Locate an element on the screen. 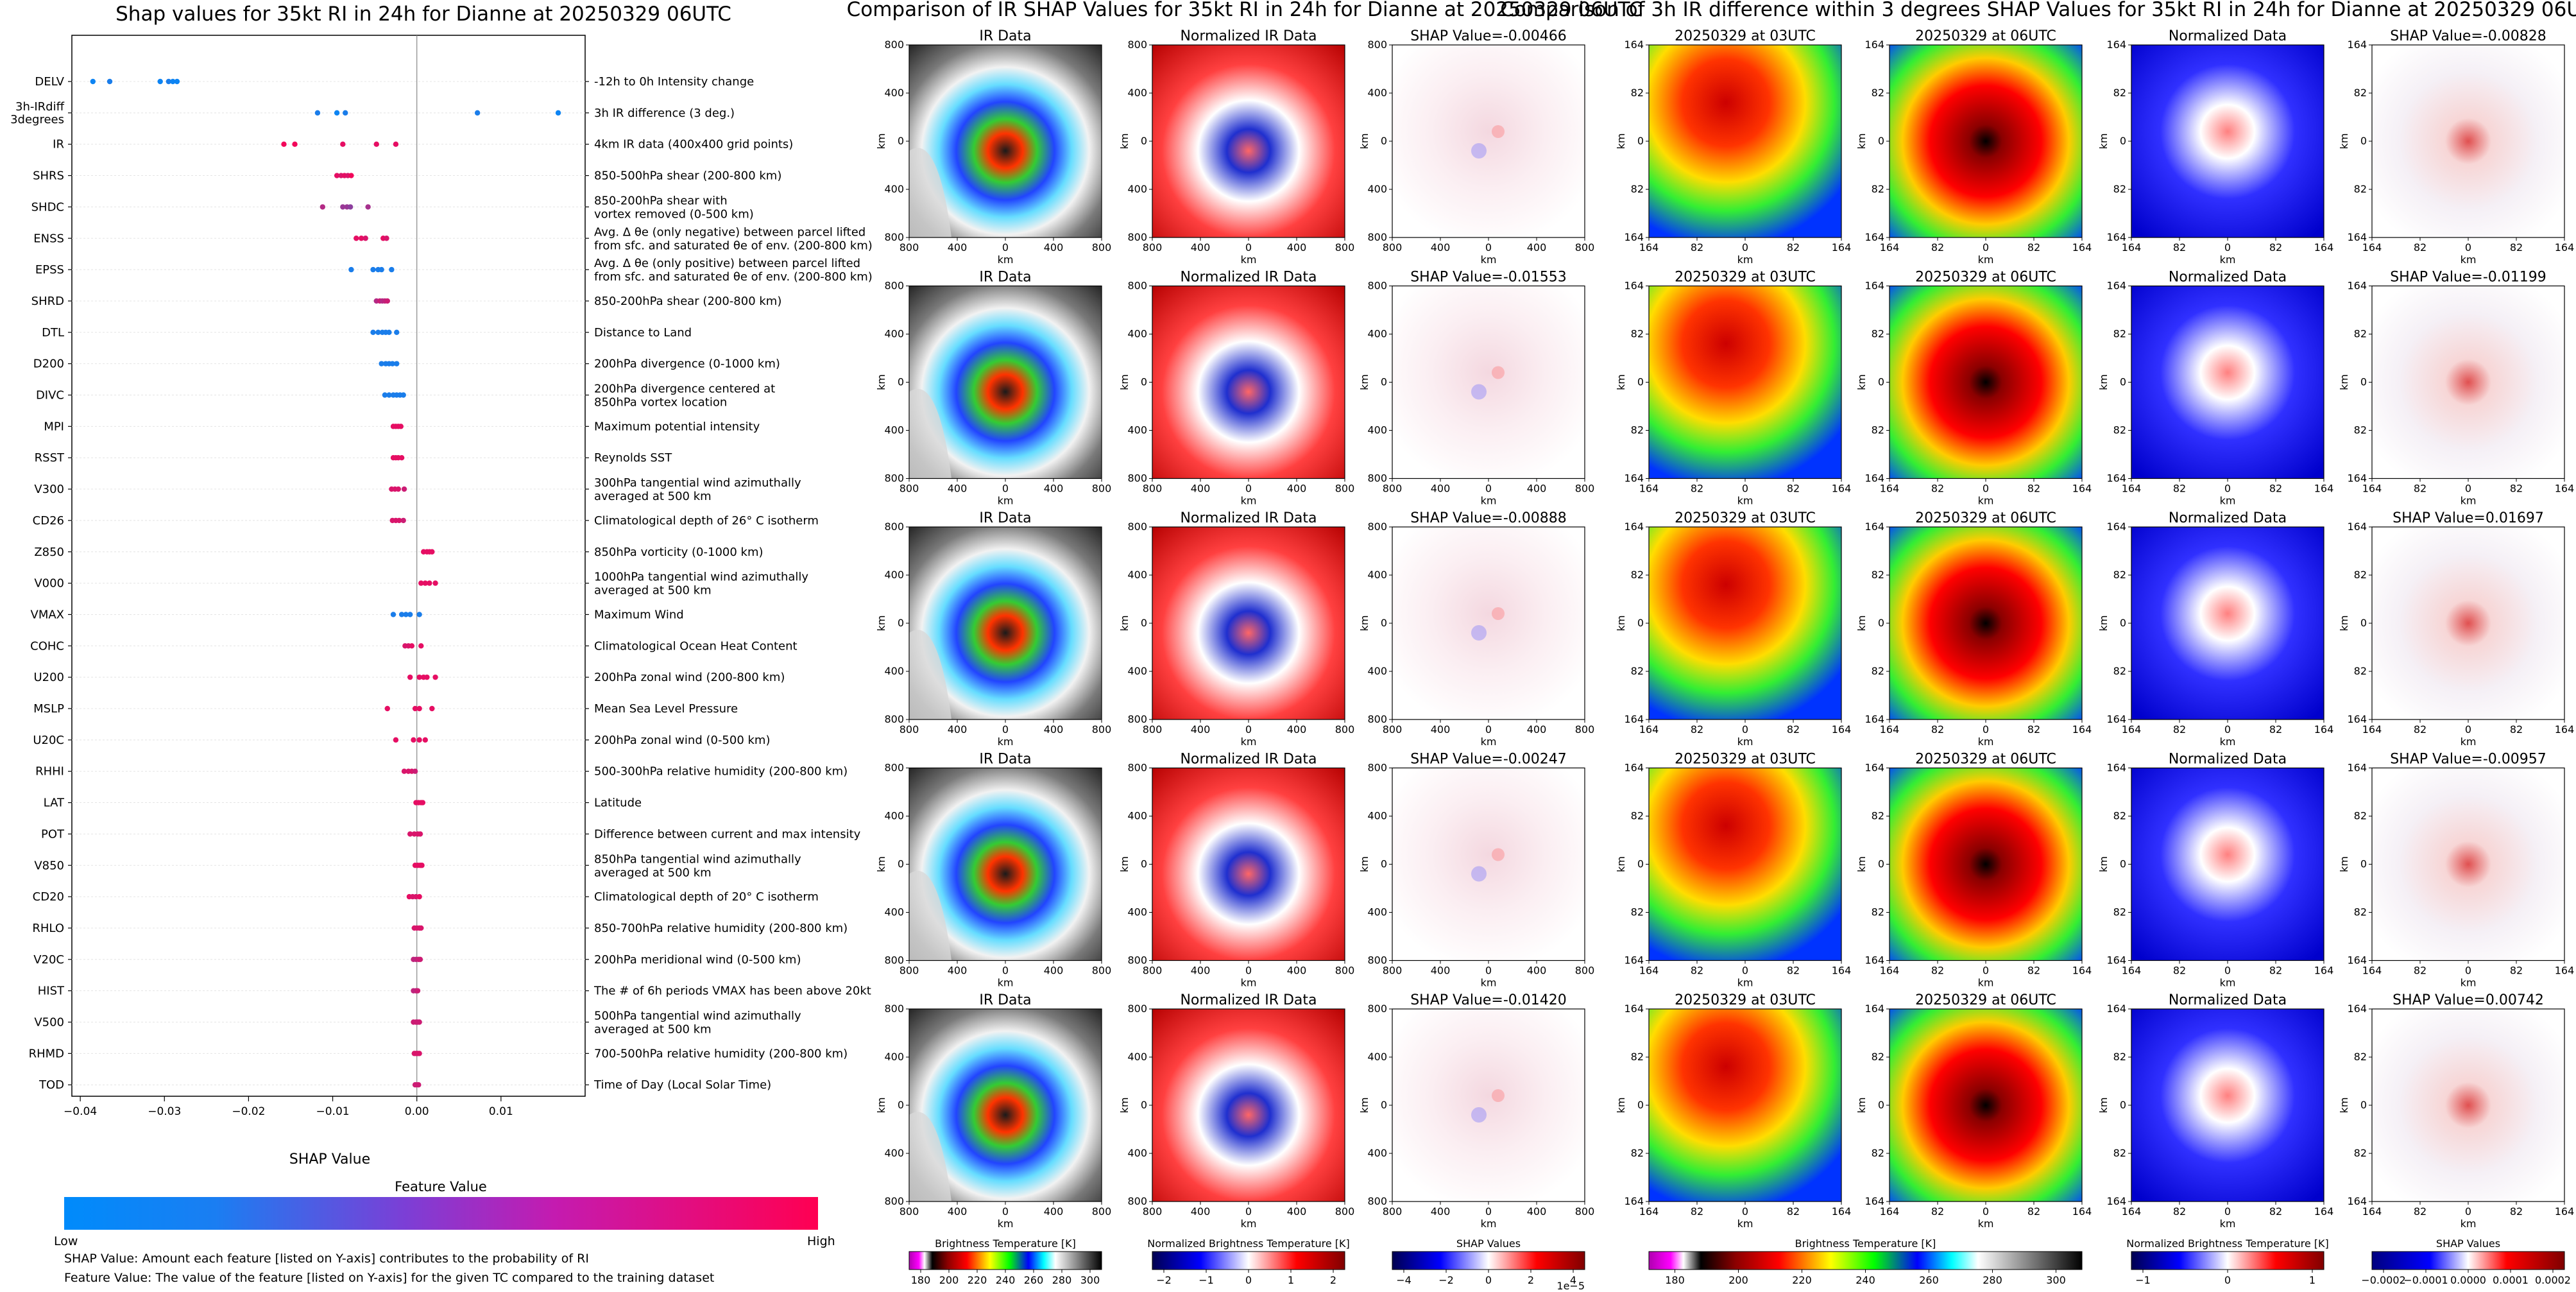 The width and height of the screenshot is (2576, 1292). x-axis-ticks: −0.04 −0.03 −0.02 −0.01 0.00 0.01 is located at coordinates (288, 1107).